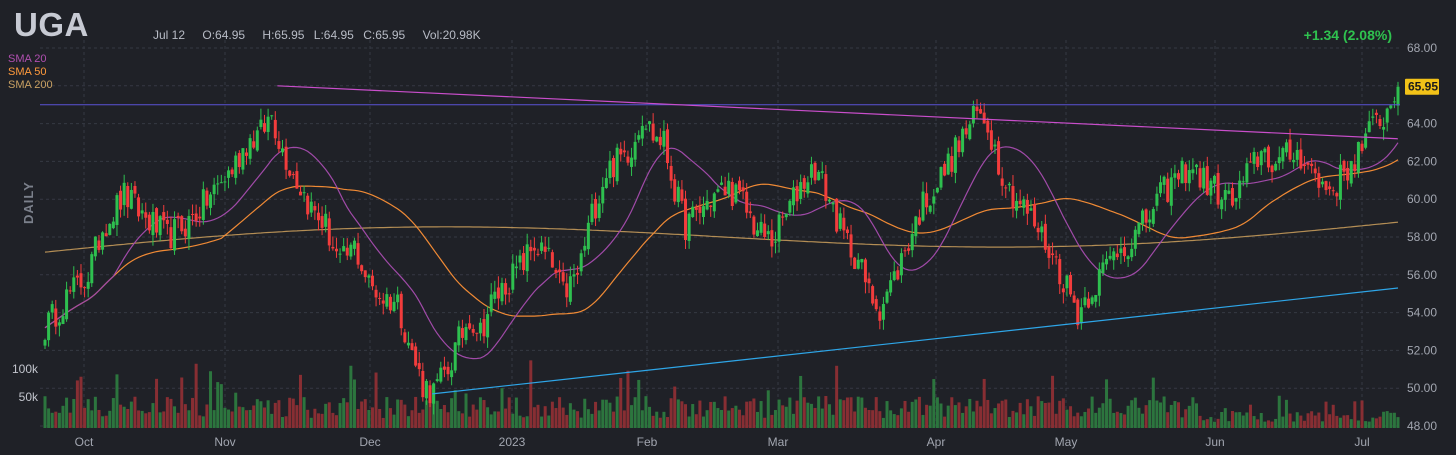  Describe the element at coordinates (27, 72) in the screenshot. I see `legend-sma-50: SMA 50` at that location.